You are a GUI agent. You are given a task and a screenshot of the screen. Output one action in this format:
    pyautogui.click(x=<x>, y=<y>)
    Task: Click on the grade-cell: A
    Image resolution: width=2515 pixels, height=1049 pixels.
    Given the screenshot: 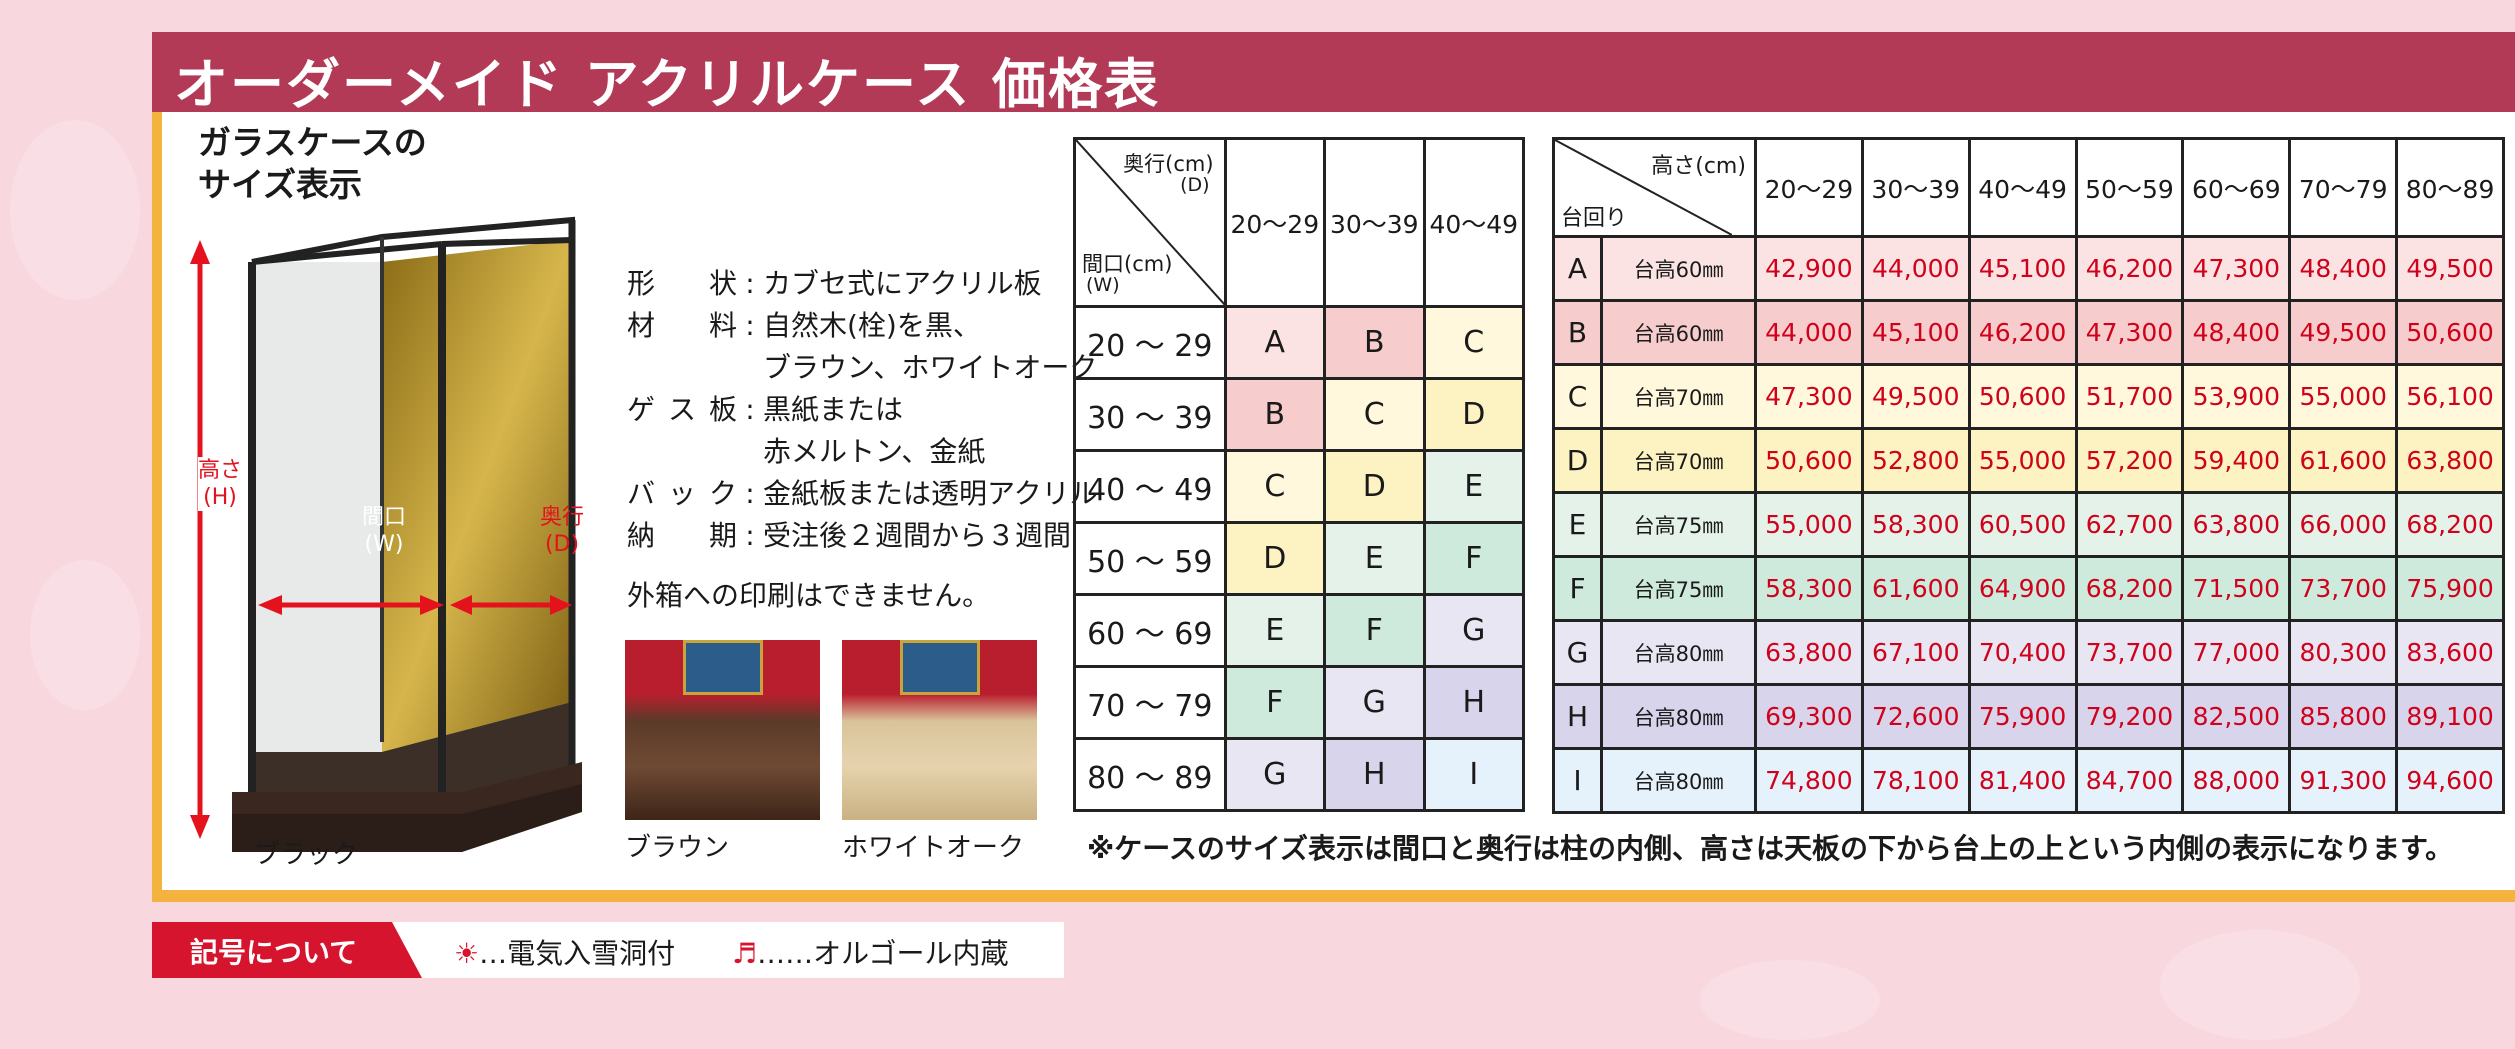 What is the action you would take?
    pyautogui.click(x=1275, y=342)
    